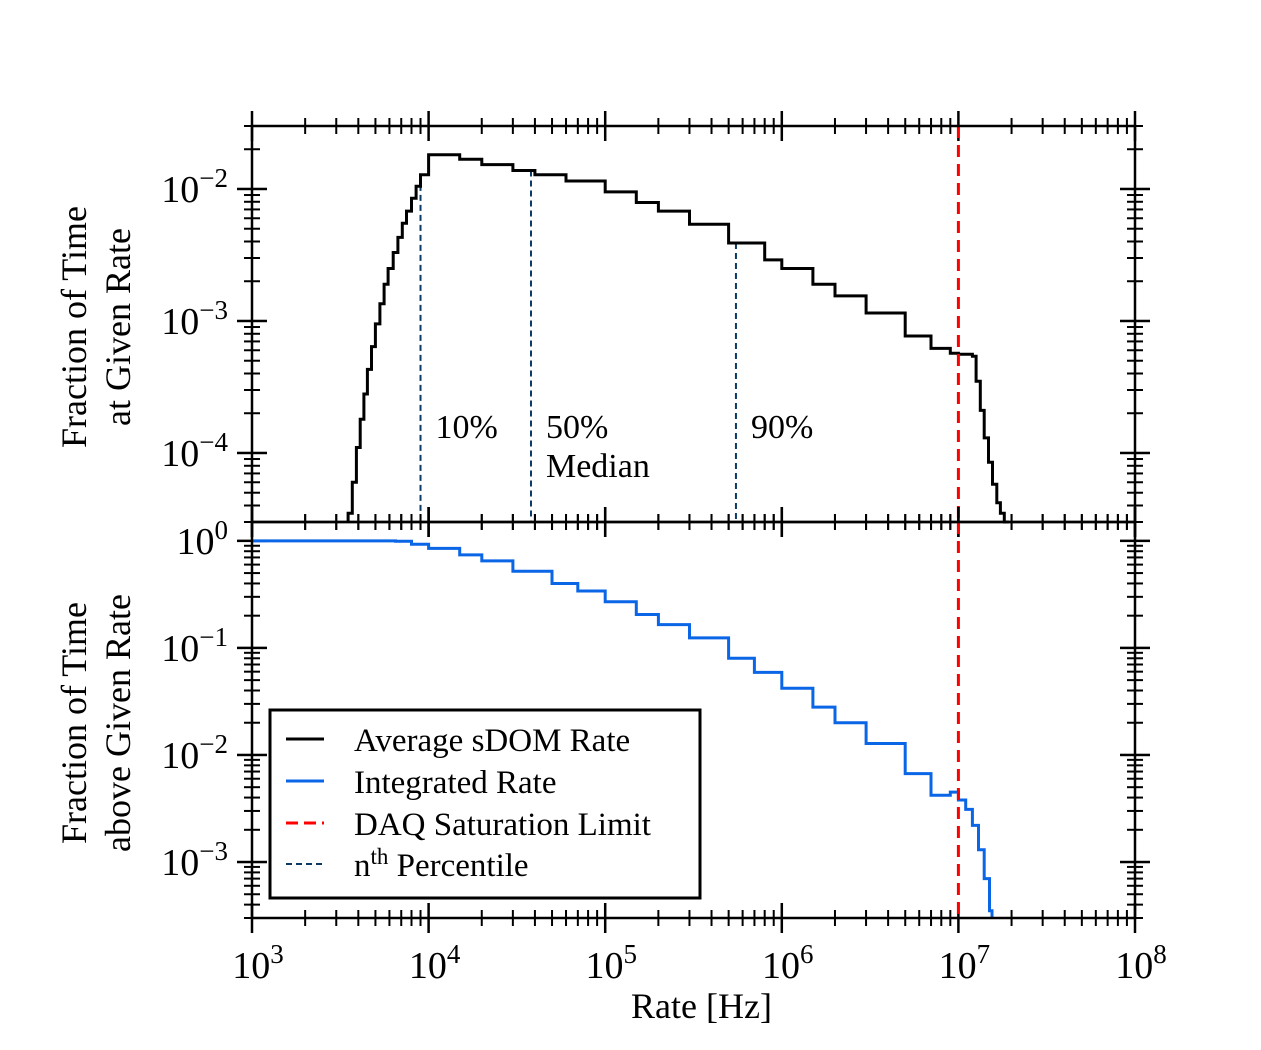 The image size is (1261, 1050). What do you see at coordinates (74, 327) in the screenshot?
I see `top-y-axis-label-line-1: Fraction of Time` at bounding box center [74, 327].